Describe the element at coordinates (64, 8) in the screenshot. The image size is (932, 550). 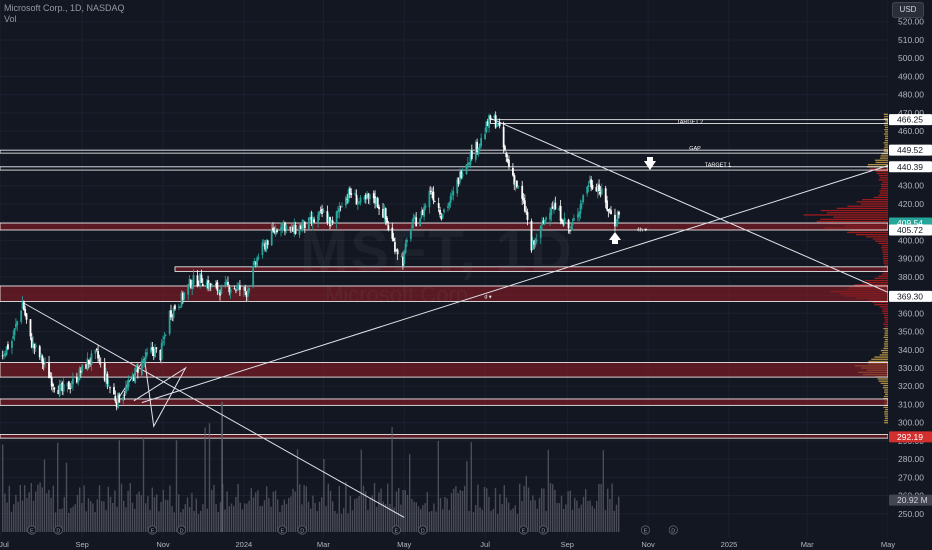
I see `symbol-legend: Microsoft Corp., 1D, NASDAQ` at that location.